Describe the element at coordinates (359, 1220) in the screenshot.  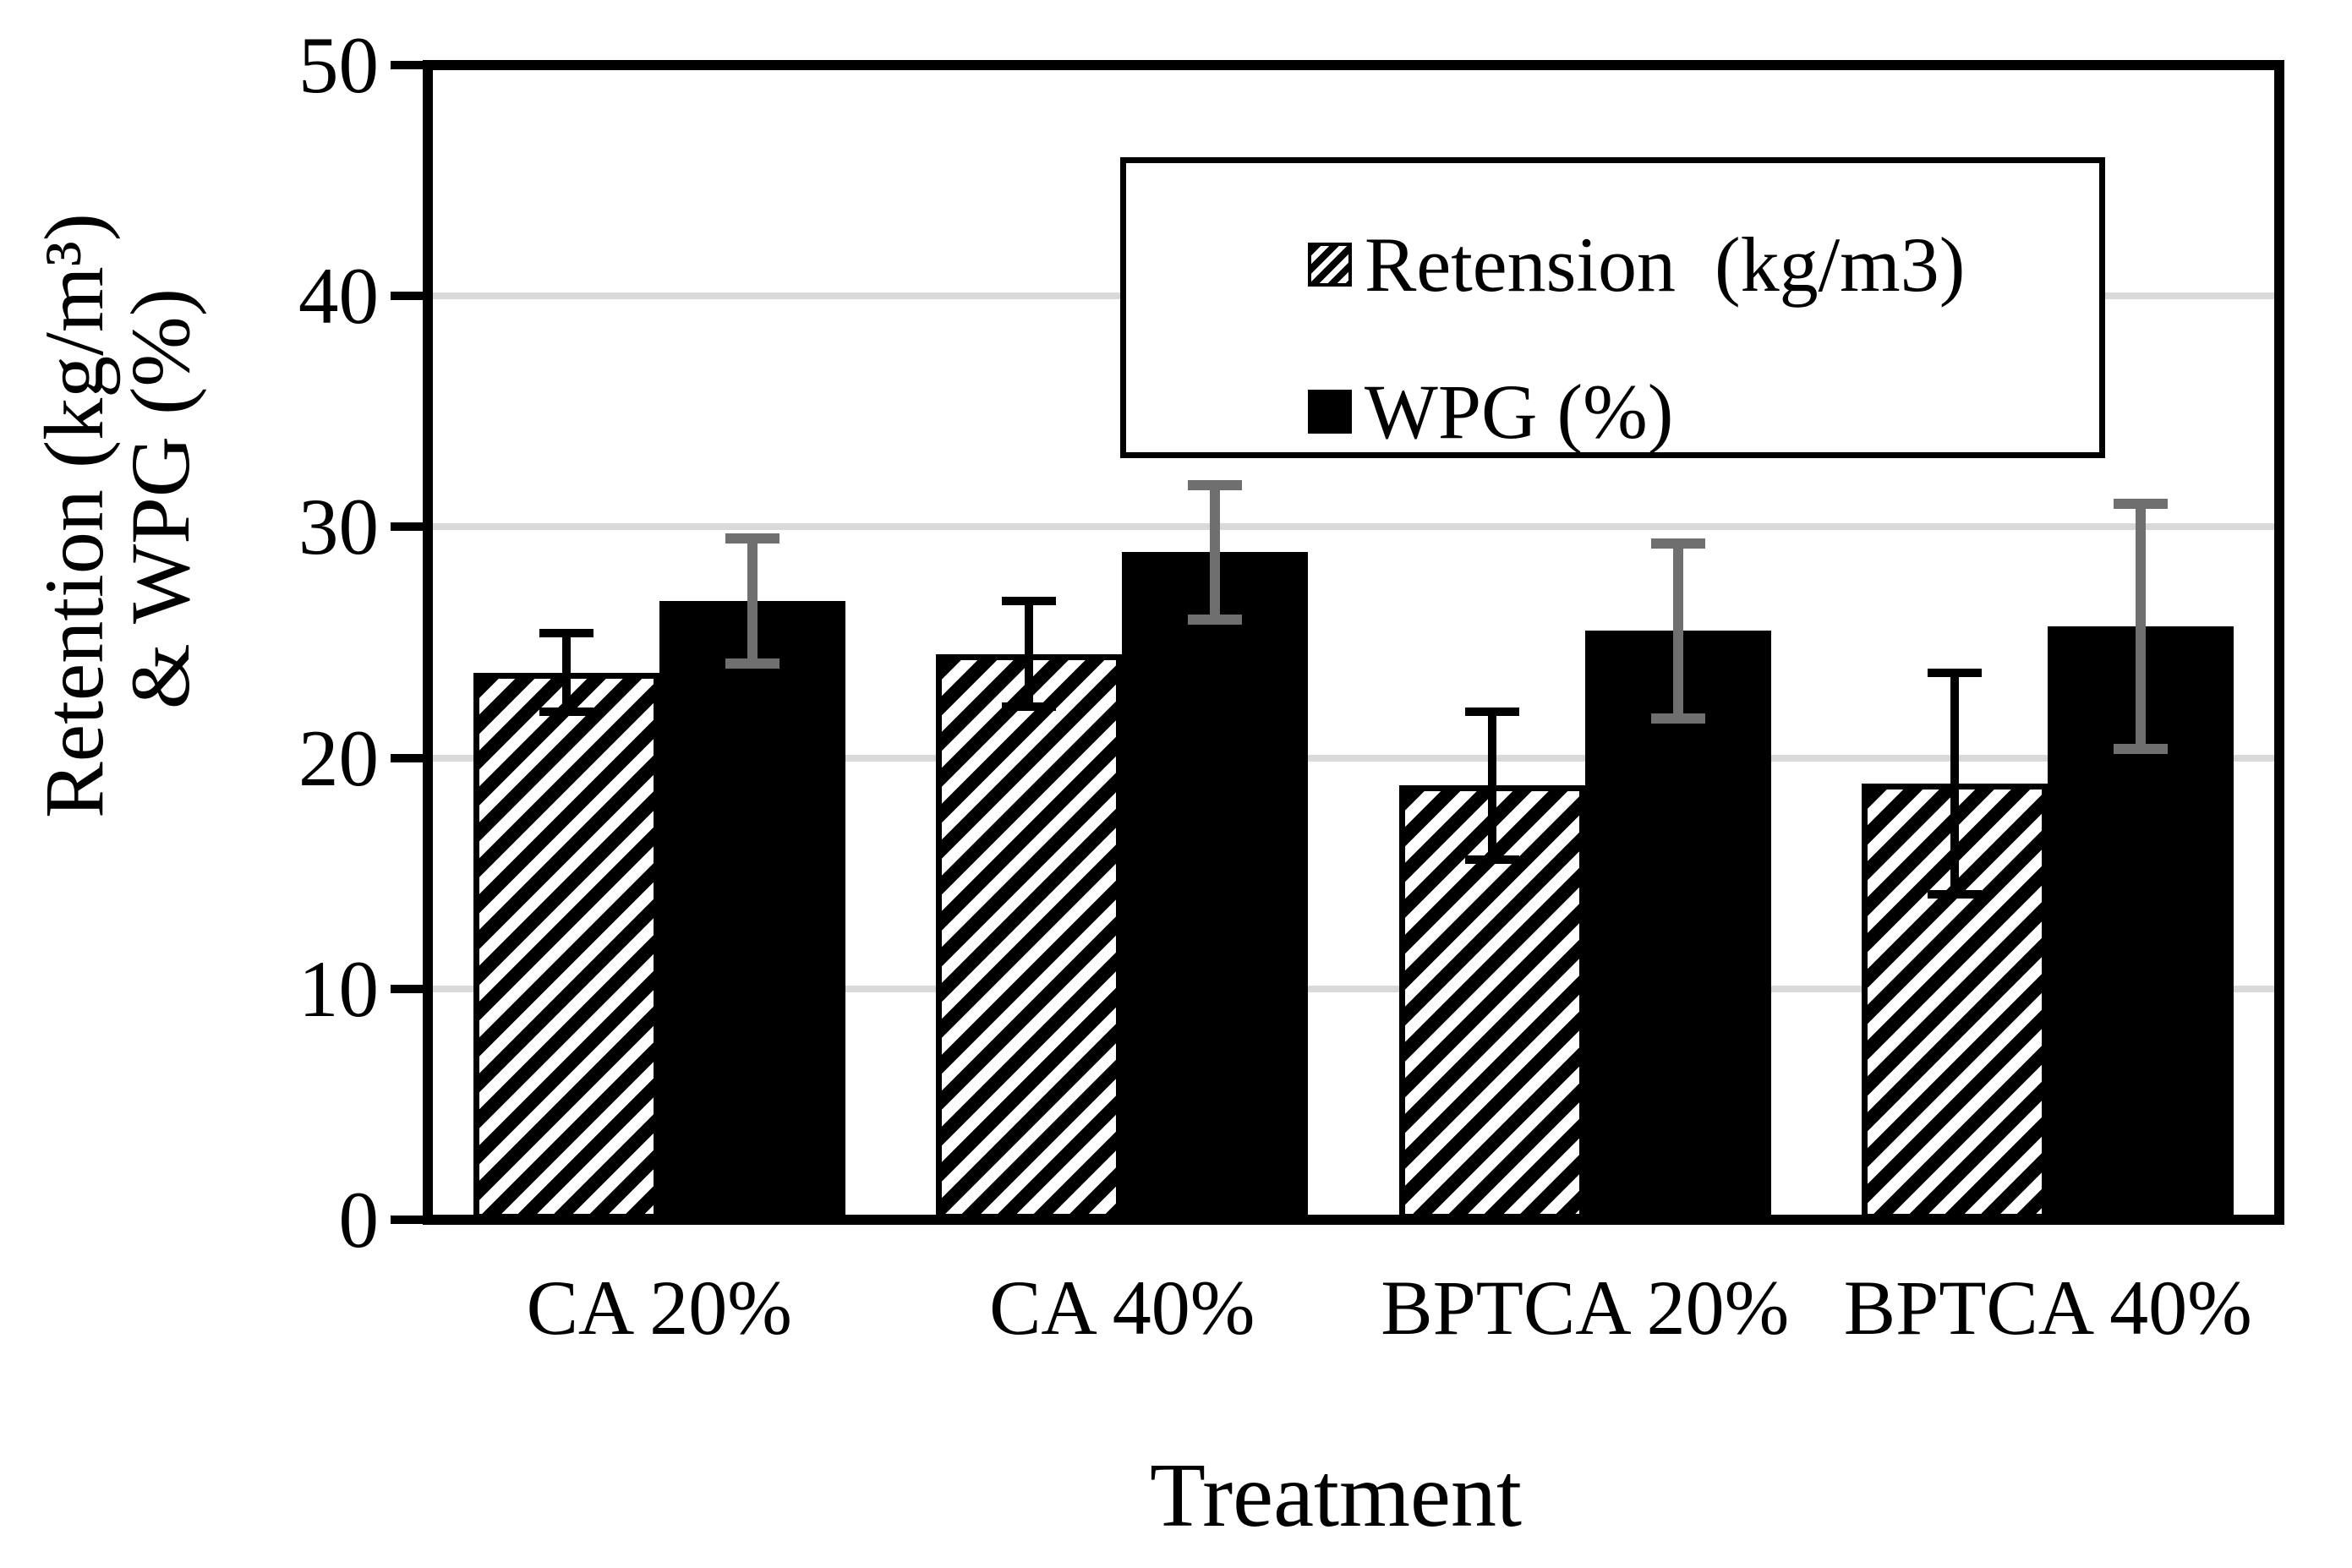
I see `y-tick-label-0: 0` at that location.